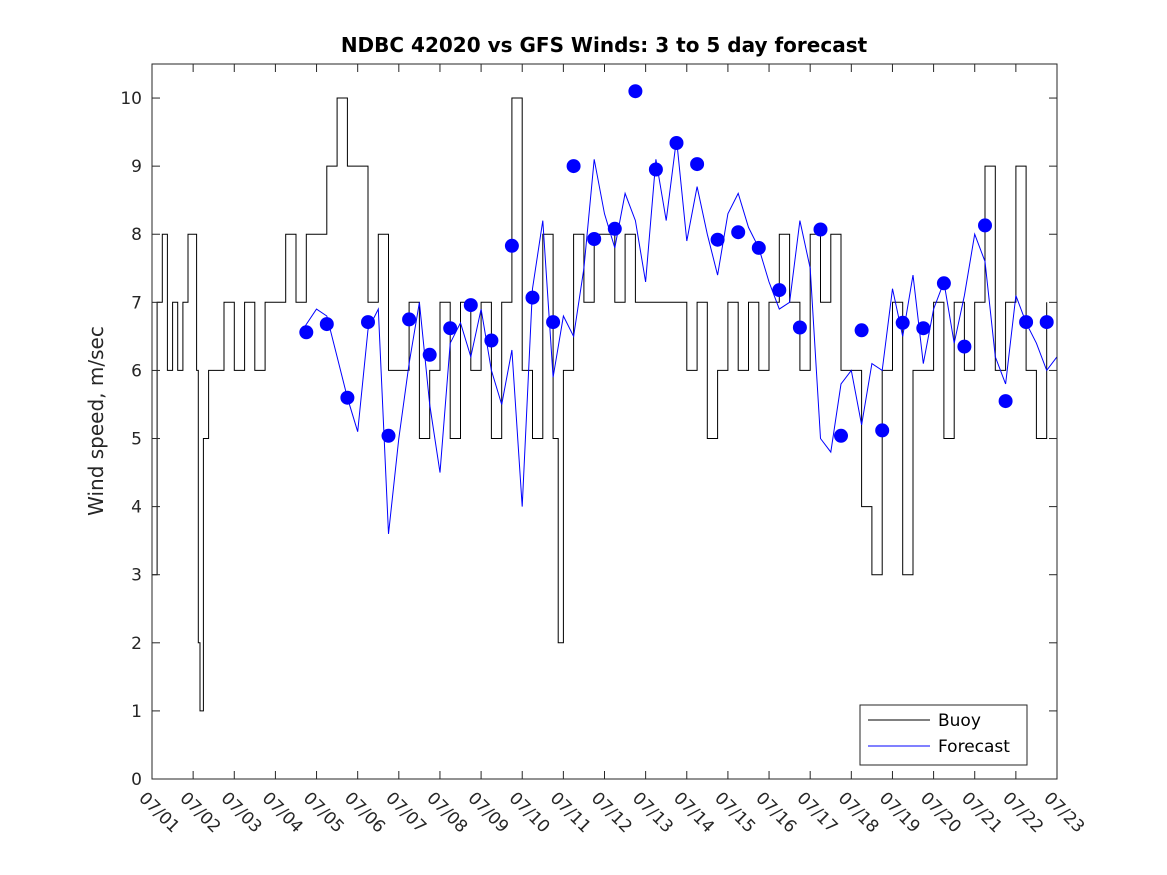  I want to click on y-tick-label: 0, so click(136, 780).